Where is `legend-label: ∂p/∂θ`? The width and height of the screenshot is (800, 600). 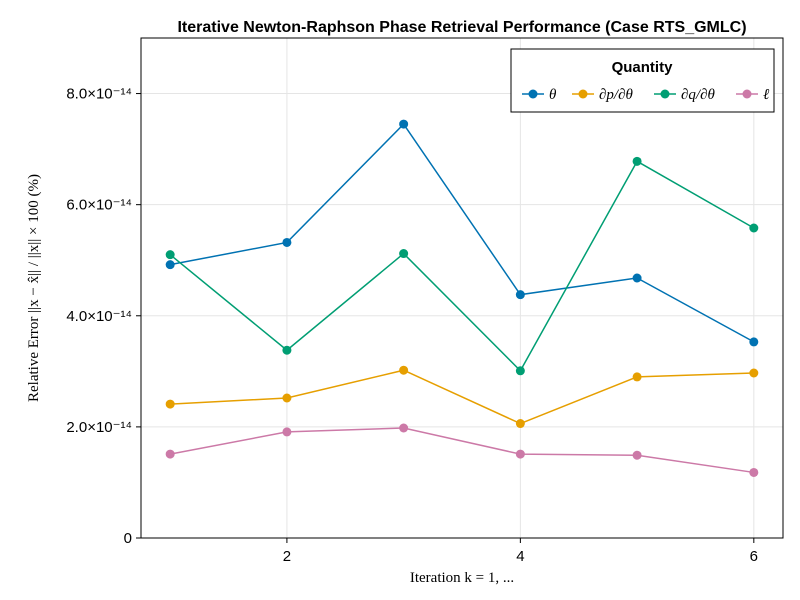
legend-label: ∂p/∂θ is located at coordinates (616, 95).